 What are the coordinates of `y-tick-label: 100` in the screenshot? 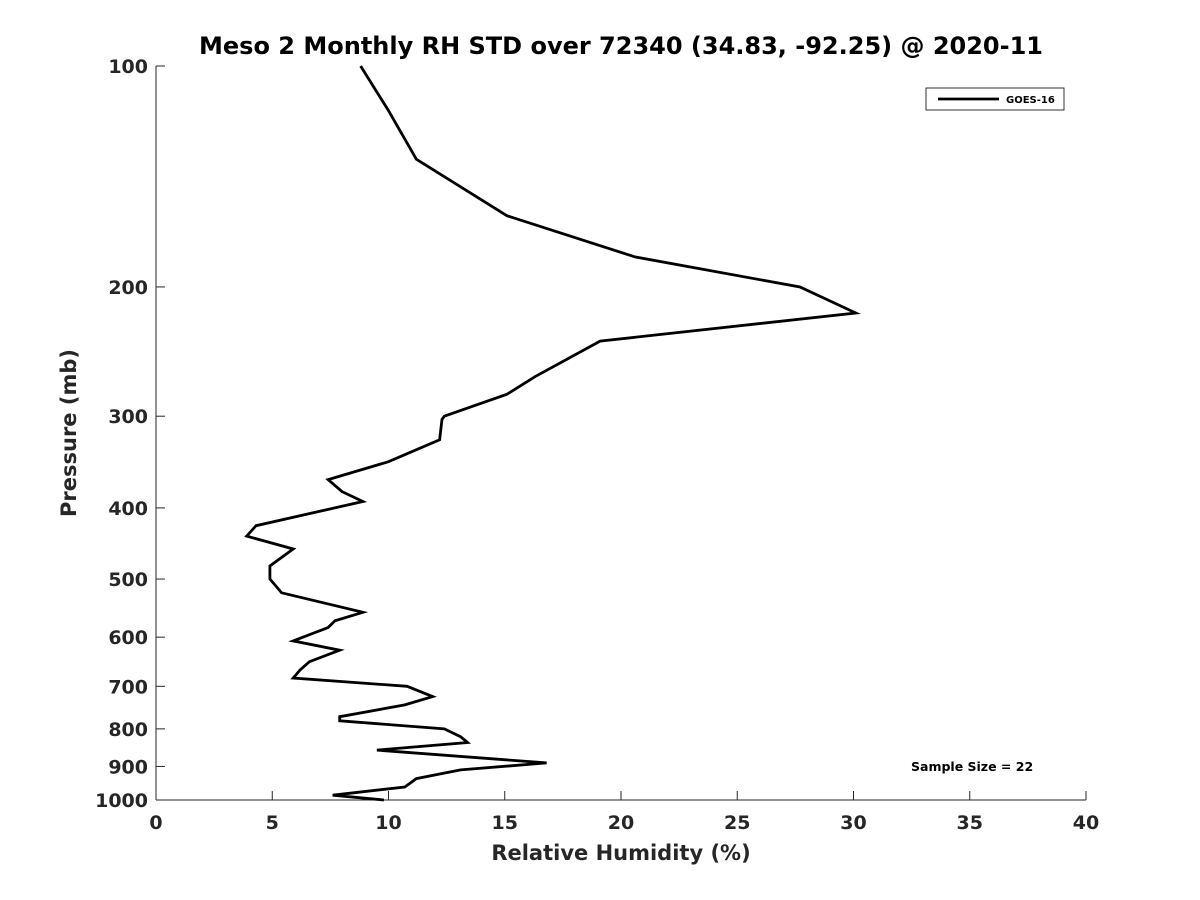 It's located at (128, 67).